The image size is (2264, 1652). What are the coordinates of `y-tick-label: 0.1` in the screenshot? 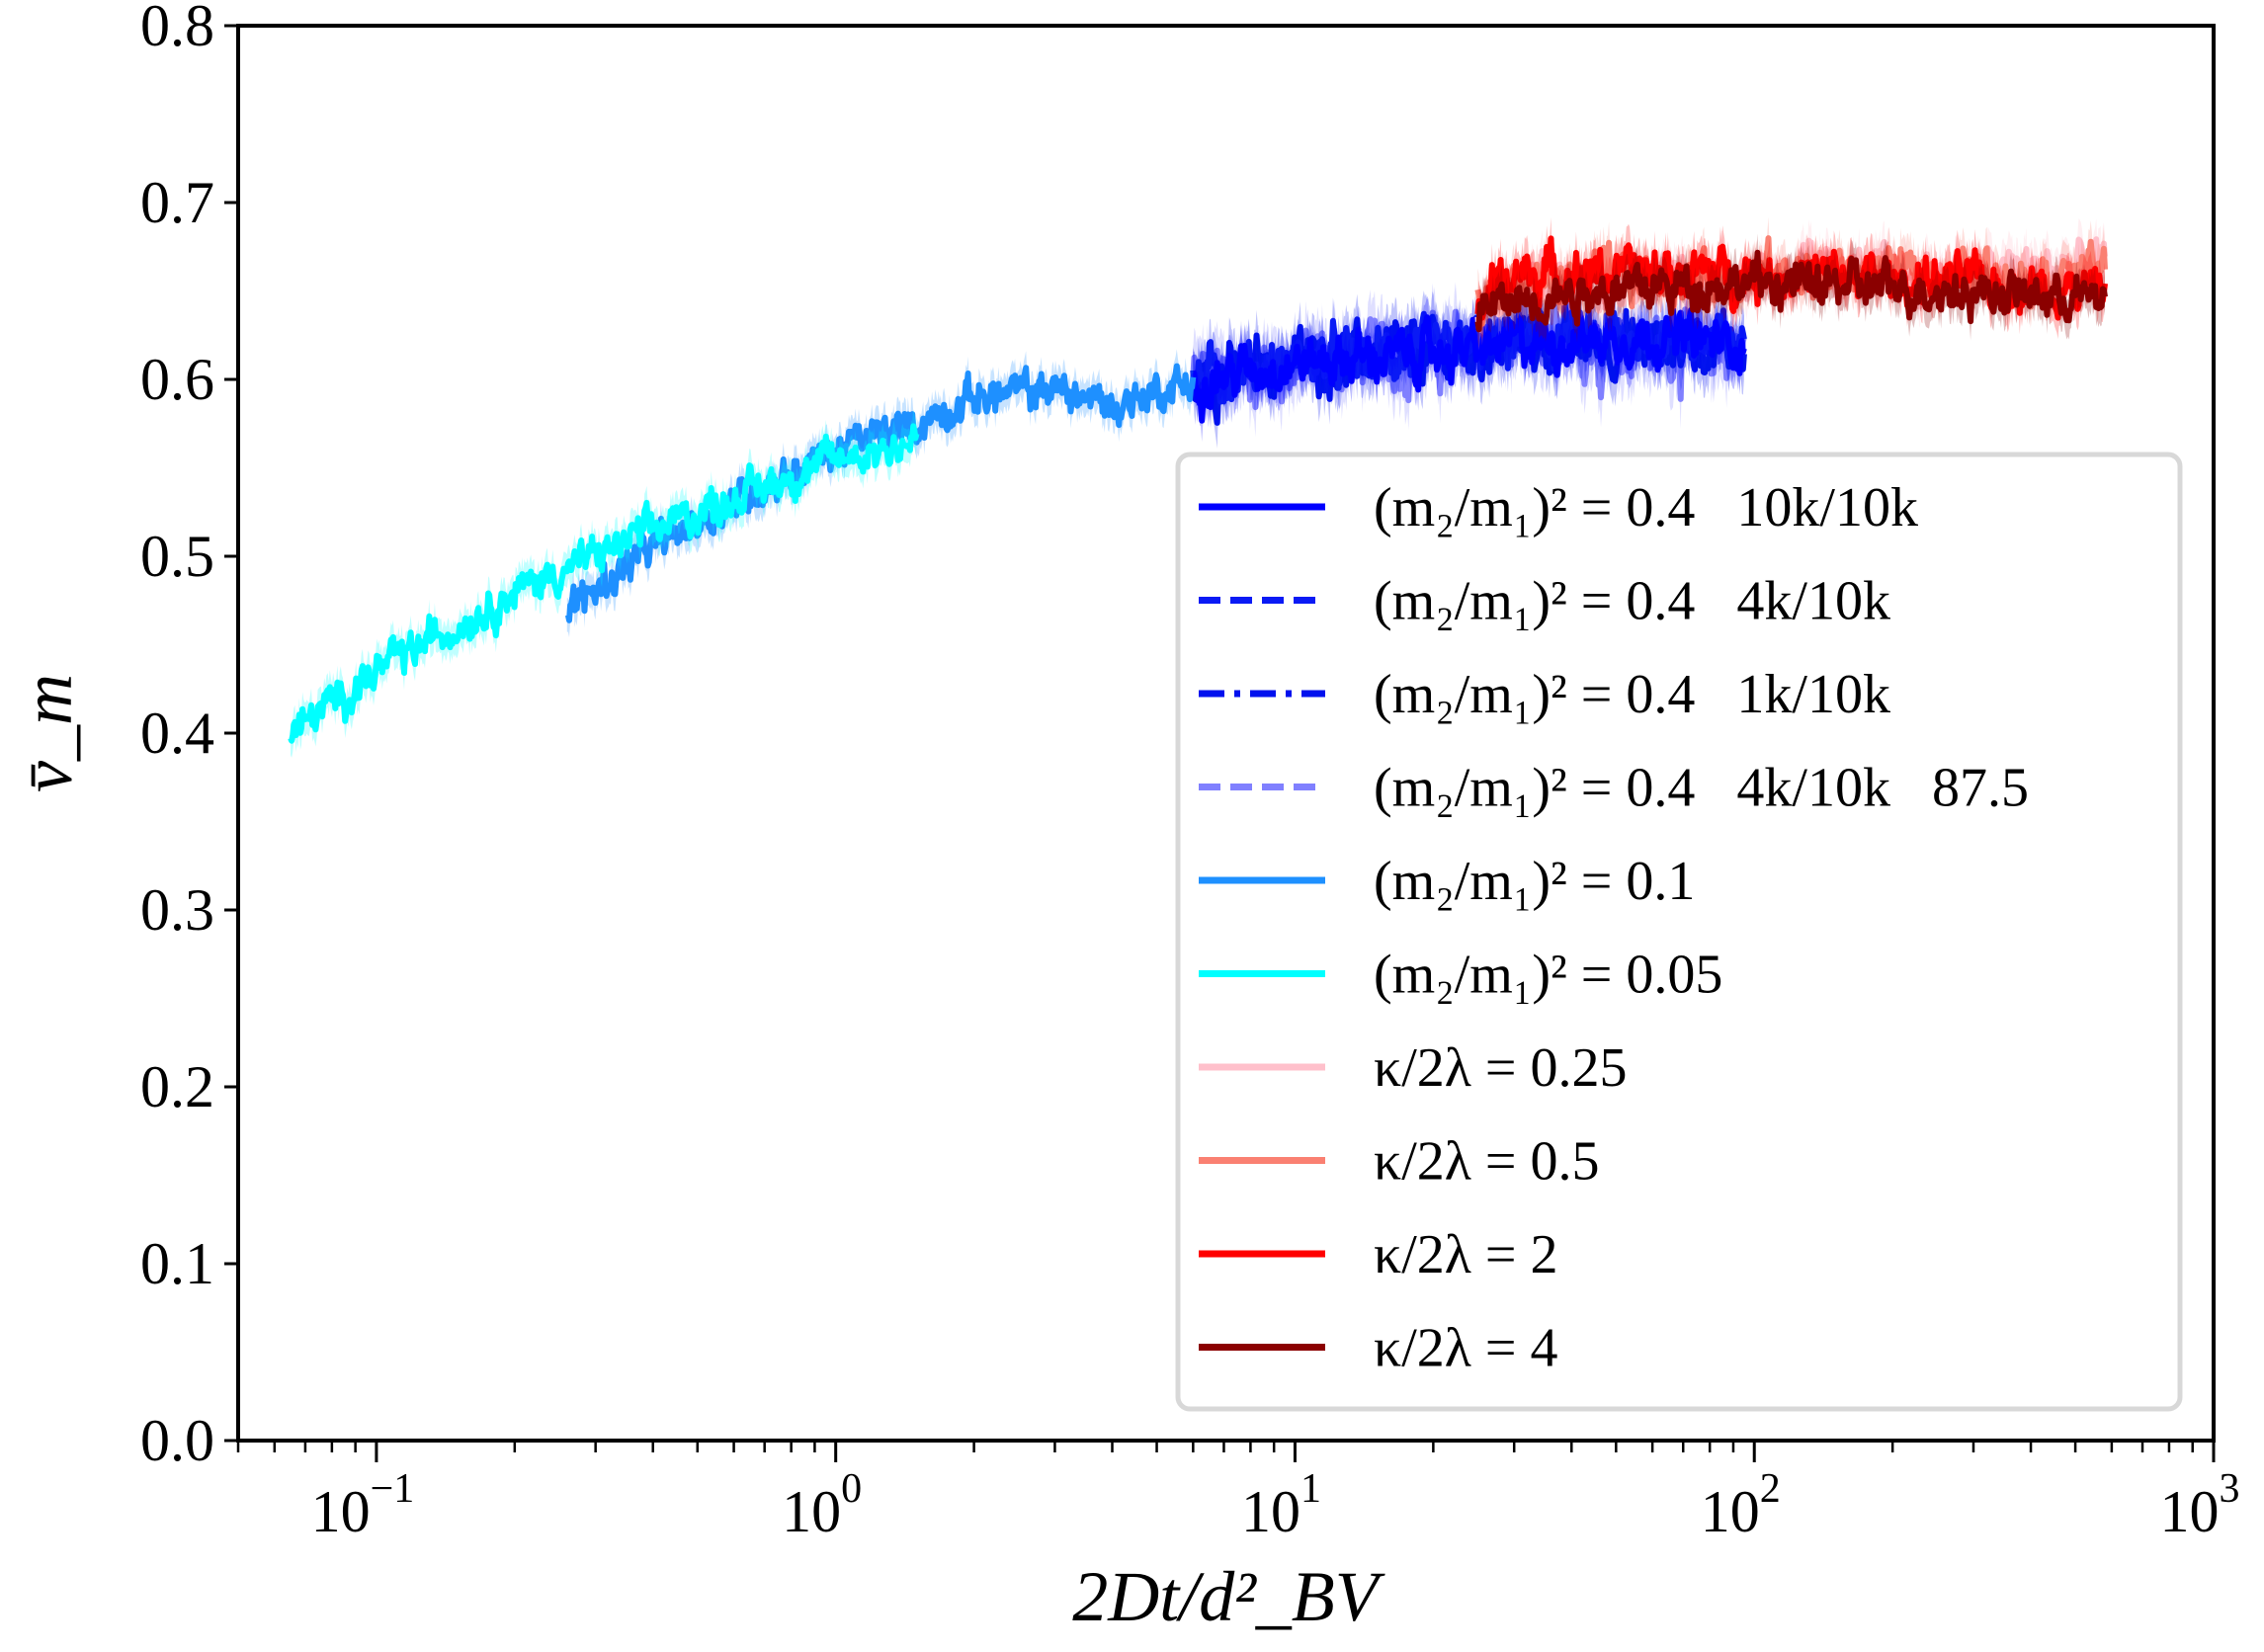 It's located at (177, 1263).